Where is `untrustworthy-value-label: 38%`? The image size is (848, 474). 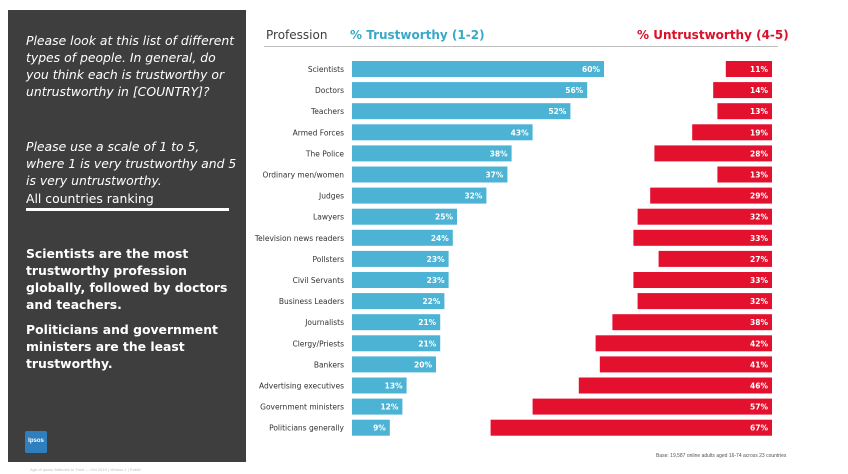
untrustworthy-value-label: 38% is located at coordinates (759, 322).